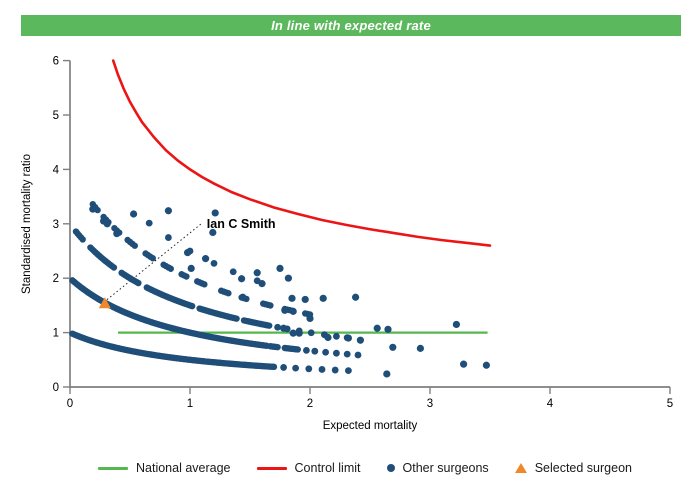 The height and width of the screenshot is (500, 700). I want to click on status-banner: In line with expected rate, so click(351, 25).